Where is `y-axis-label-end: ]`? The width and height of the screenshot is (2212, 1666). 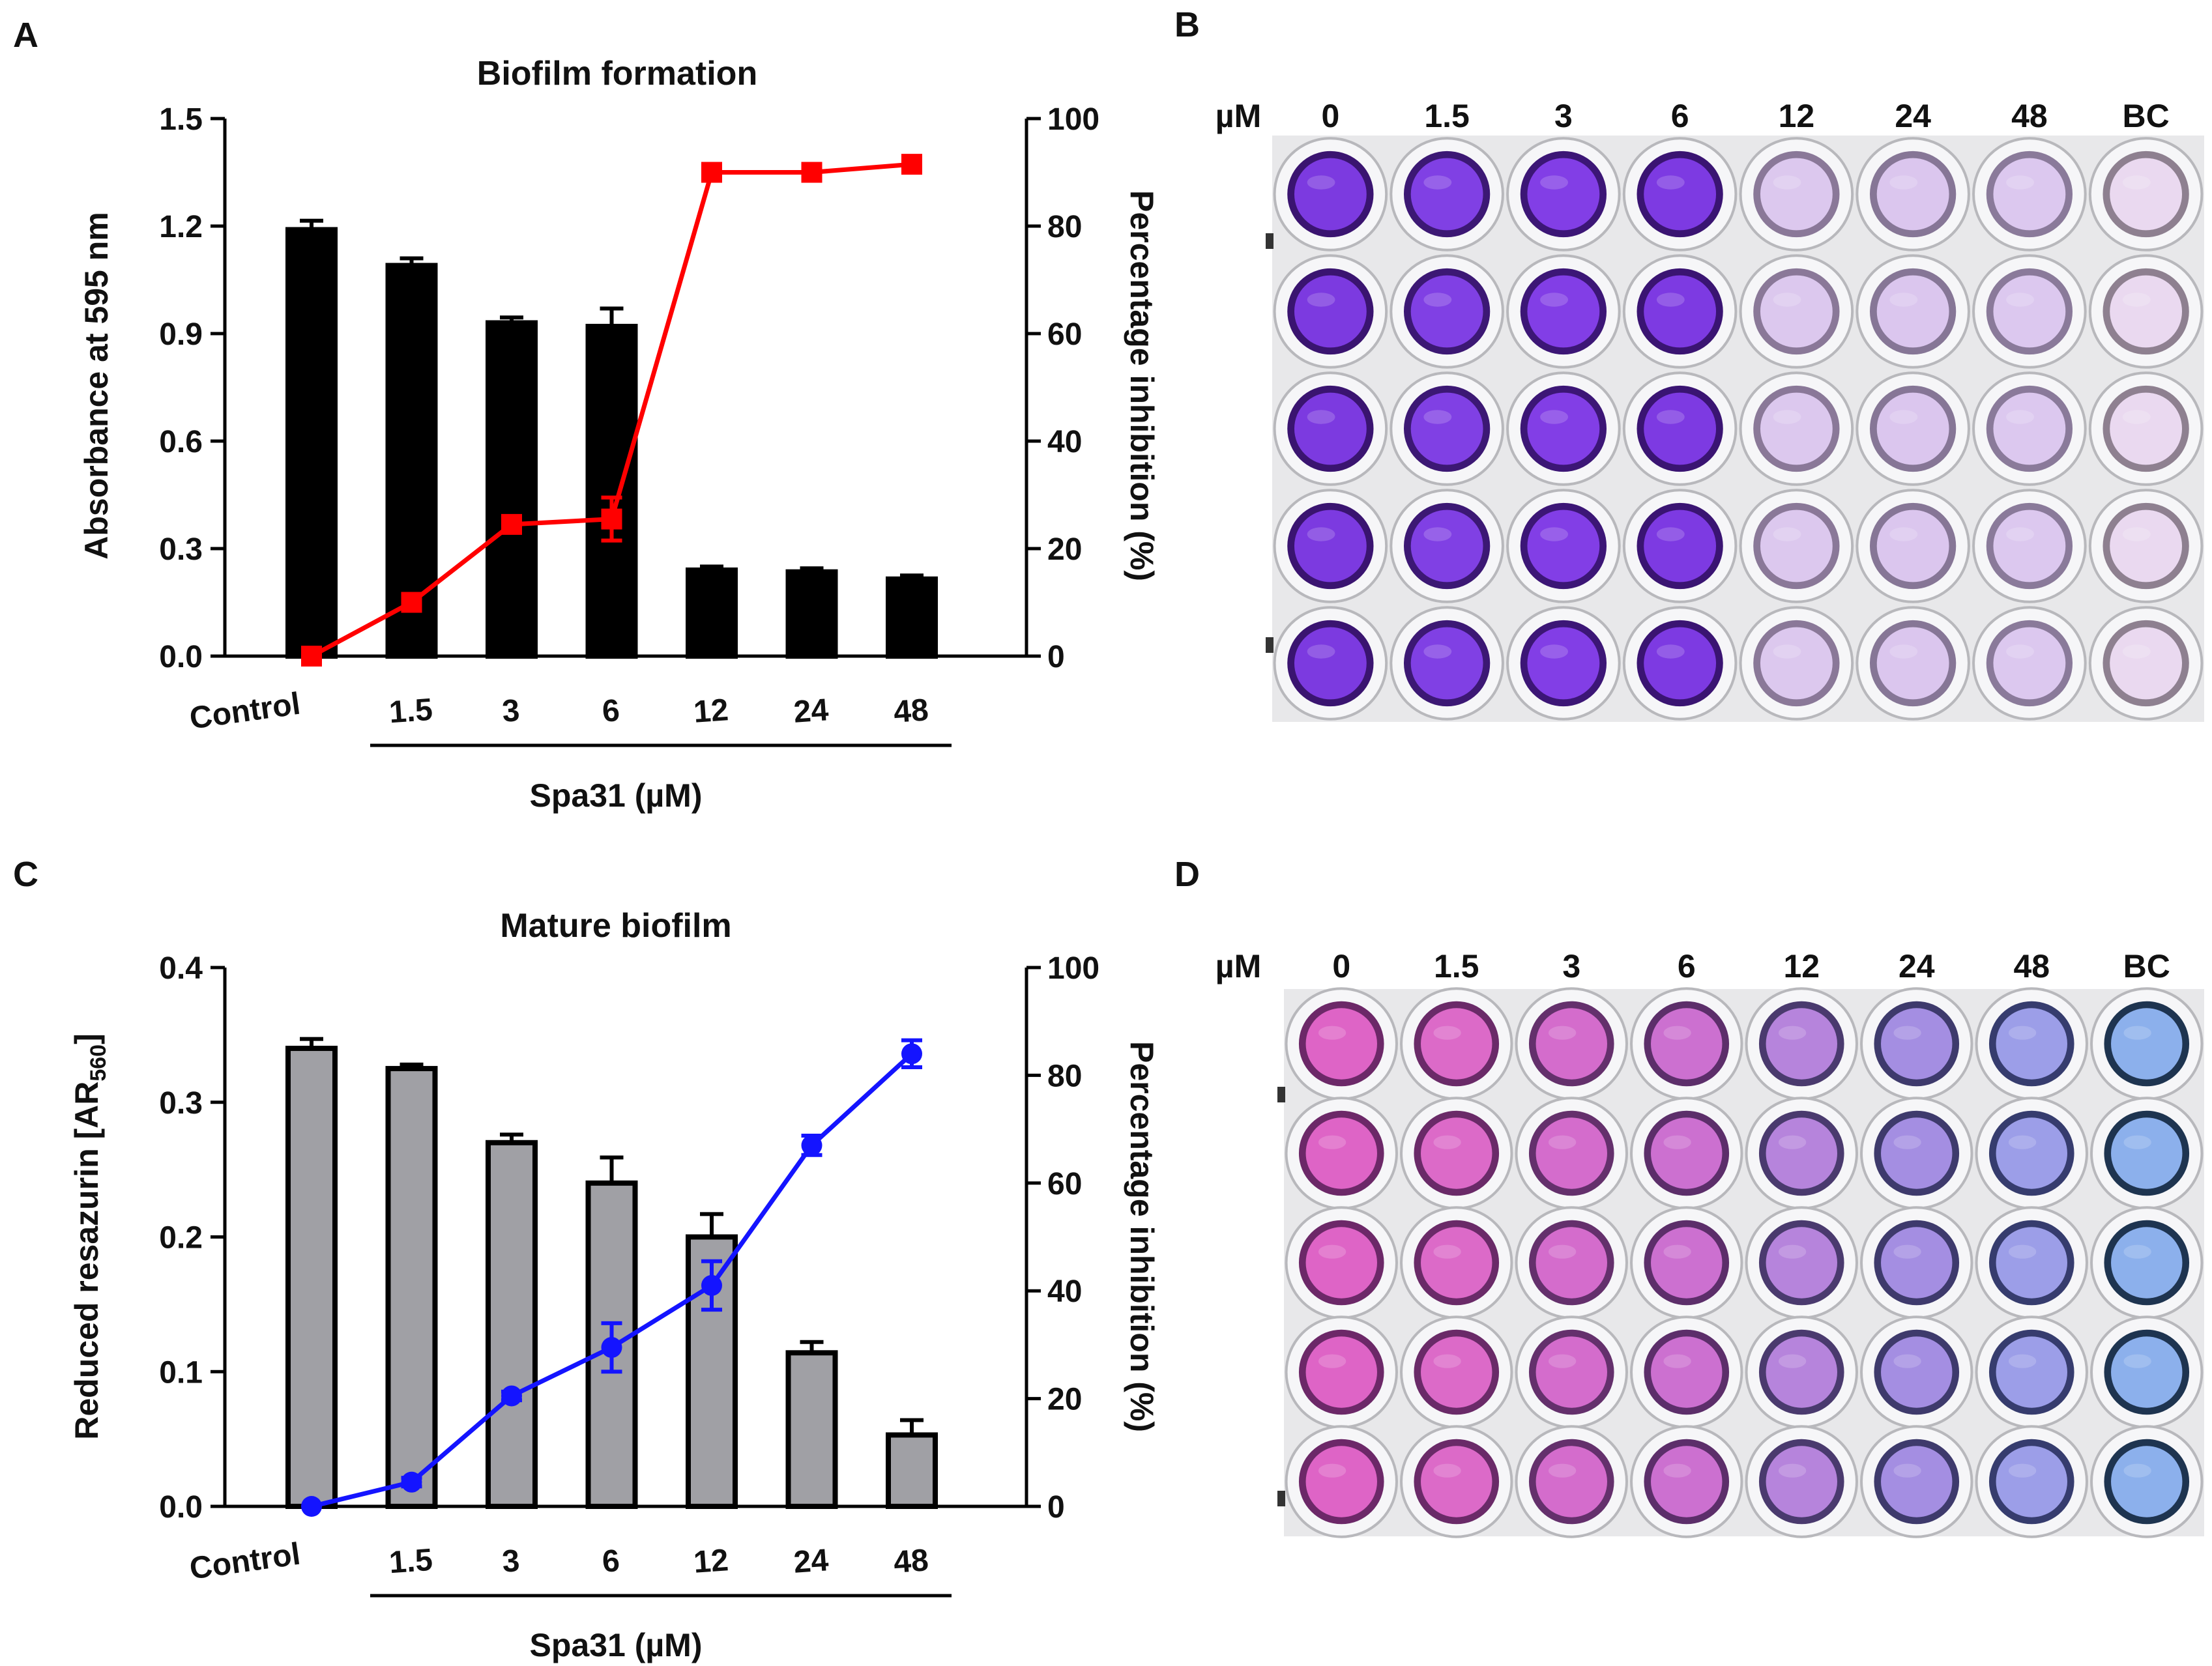 y-axis-label-end: ] is located at coordinates (86, 1038).